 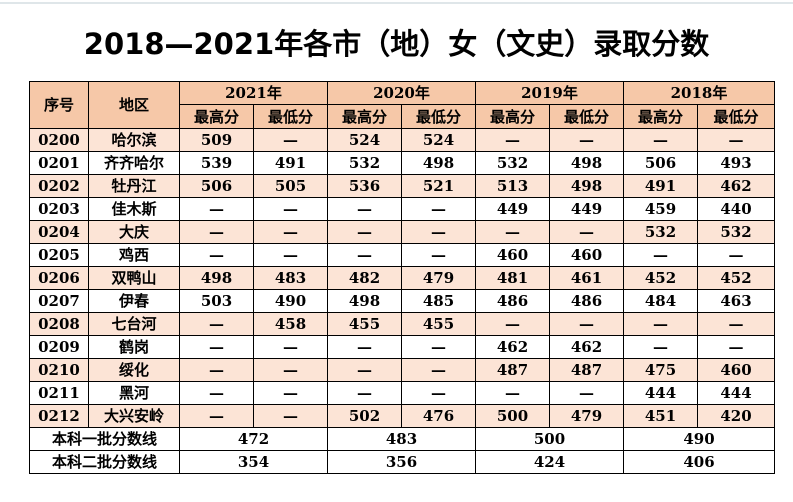 I want to click on batch-line-value: 406, so click(x=699, y=462).